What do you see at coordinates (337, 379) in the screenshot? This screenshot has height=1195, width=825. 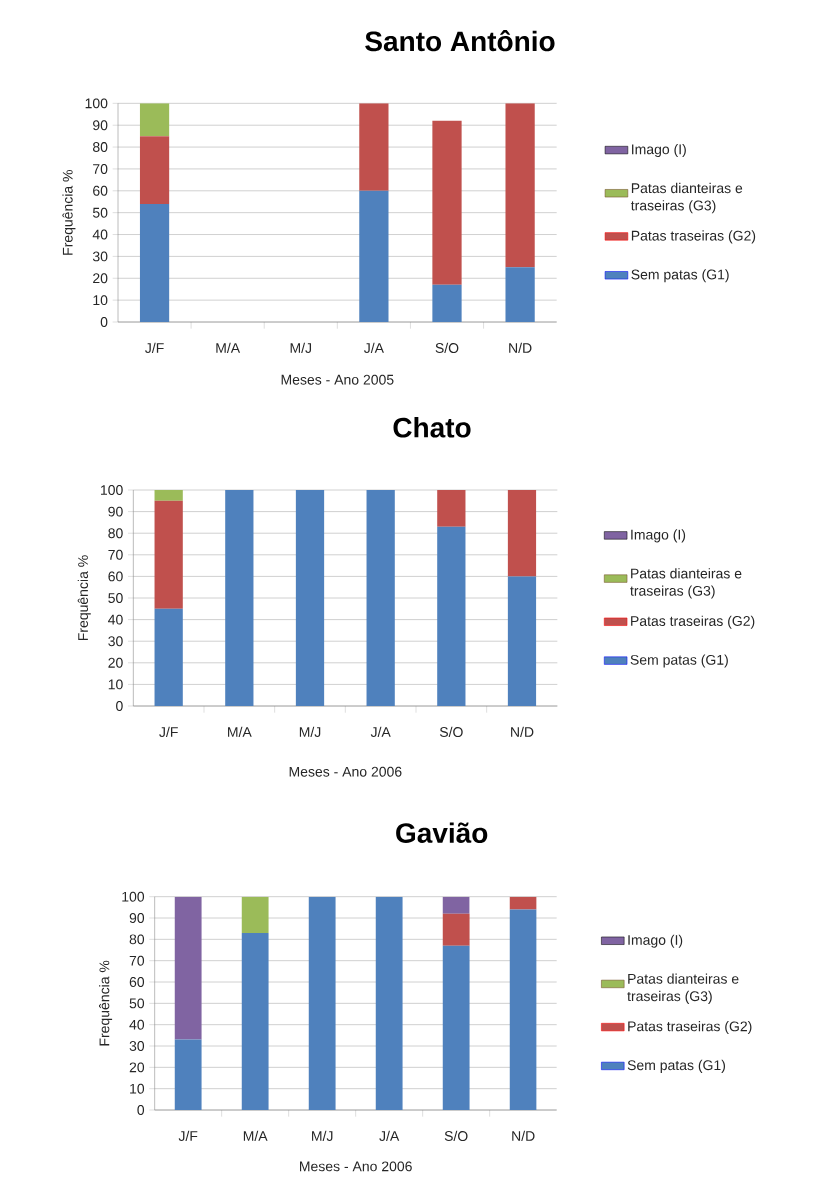 I see `x-axis-title: Meses - Ano 2005` at bounding box center [337, 379].